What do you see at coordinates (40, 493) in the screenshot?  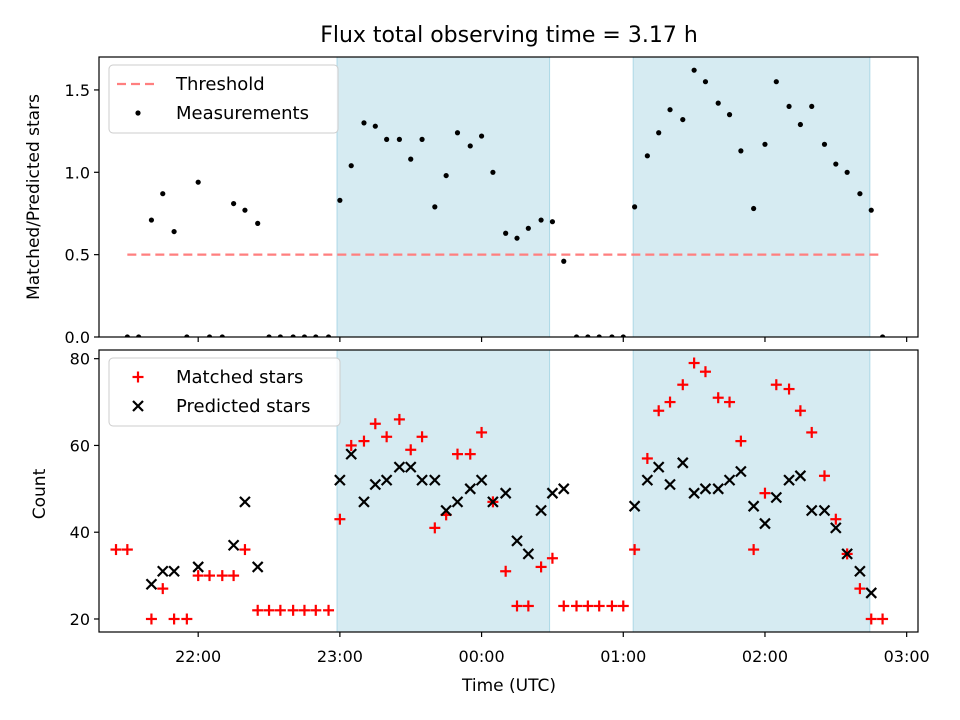 I see `y-axis-label-bottom: Count` at bounding box center [40, 493].